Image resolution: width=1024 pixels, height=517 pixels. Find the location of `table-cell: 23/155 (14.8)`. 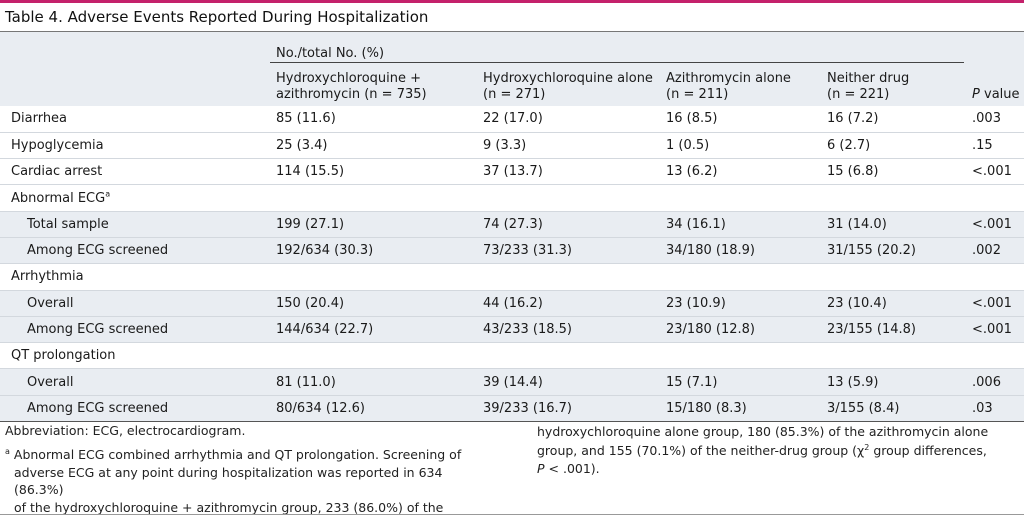

table-cell: 23/155 (14.8) is located at coordinates (893, 330).